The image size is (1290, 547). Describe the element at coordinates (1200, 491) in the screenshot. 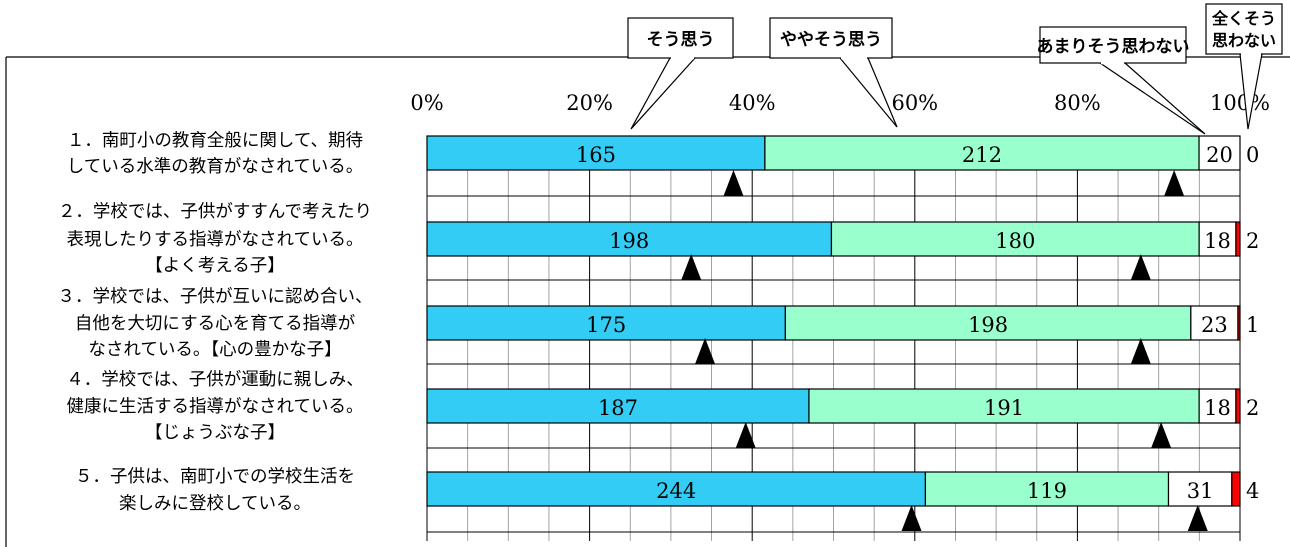

I see `data-label-5-3: 31` at that location.